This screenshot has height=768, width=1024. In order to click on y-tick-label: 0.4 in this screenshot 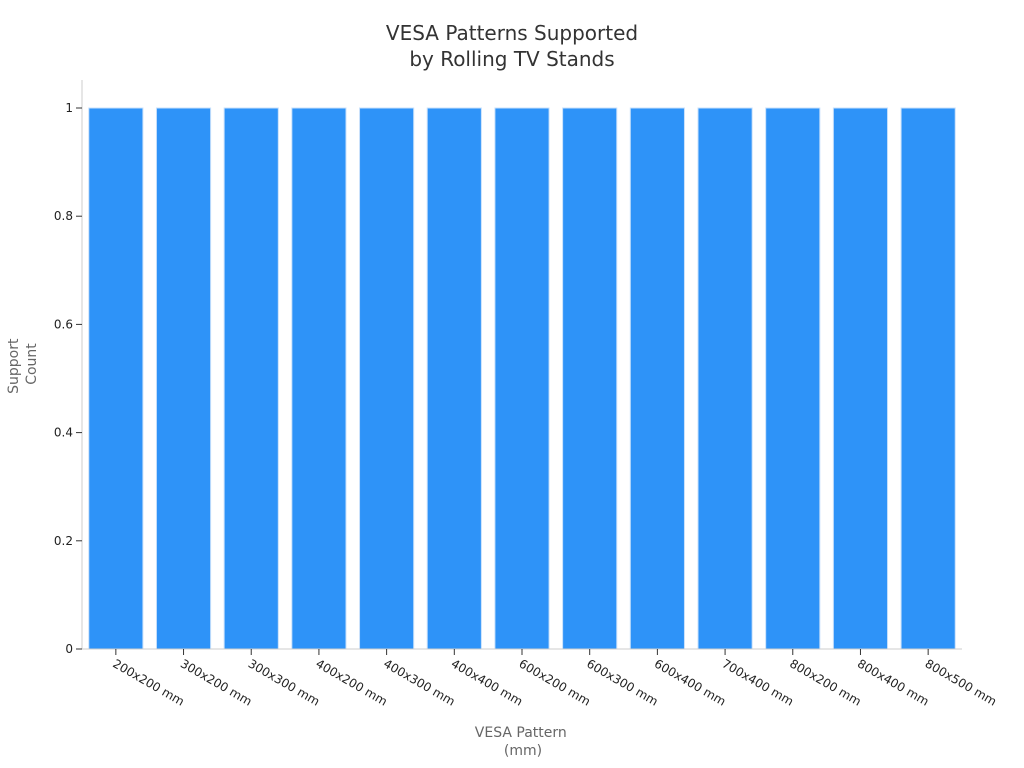, I will do `click(63, 433)`.